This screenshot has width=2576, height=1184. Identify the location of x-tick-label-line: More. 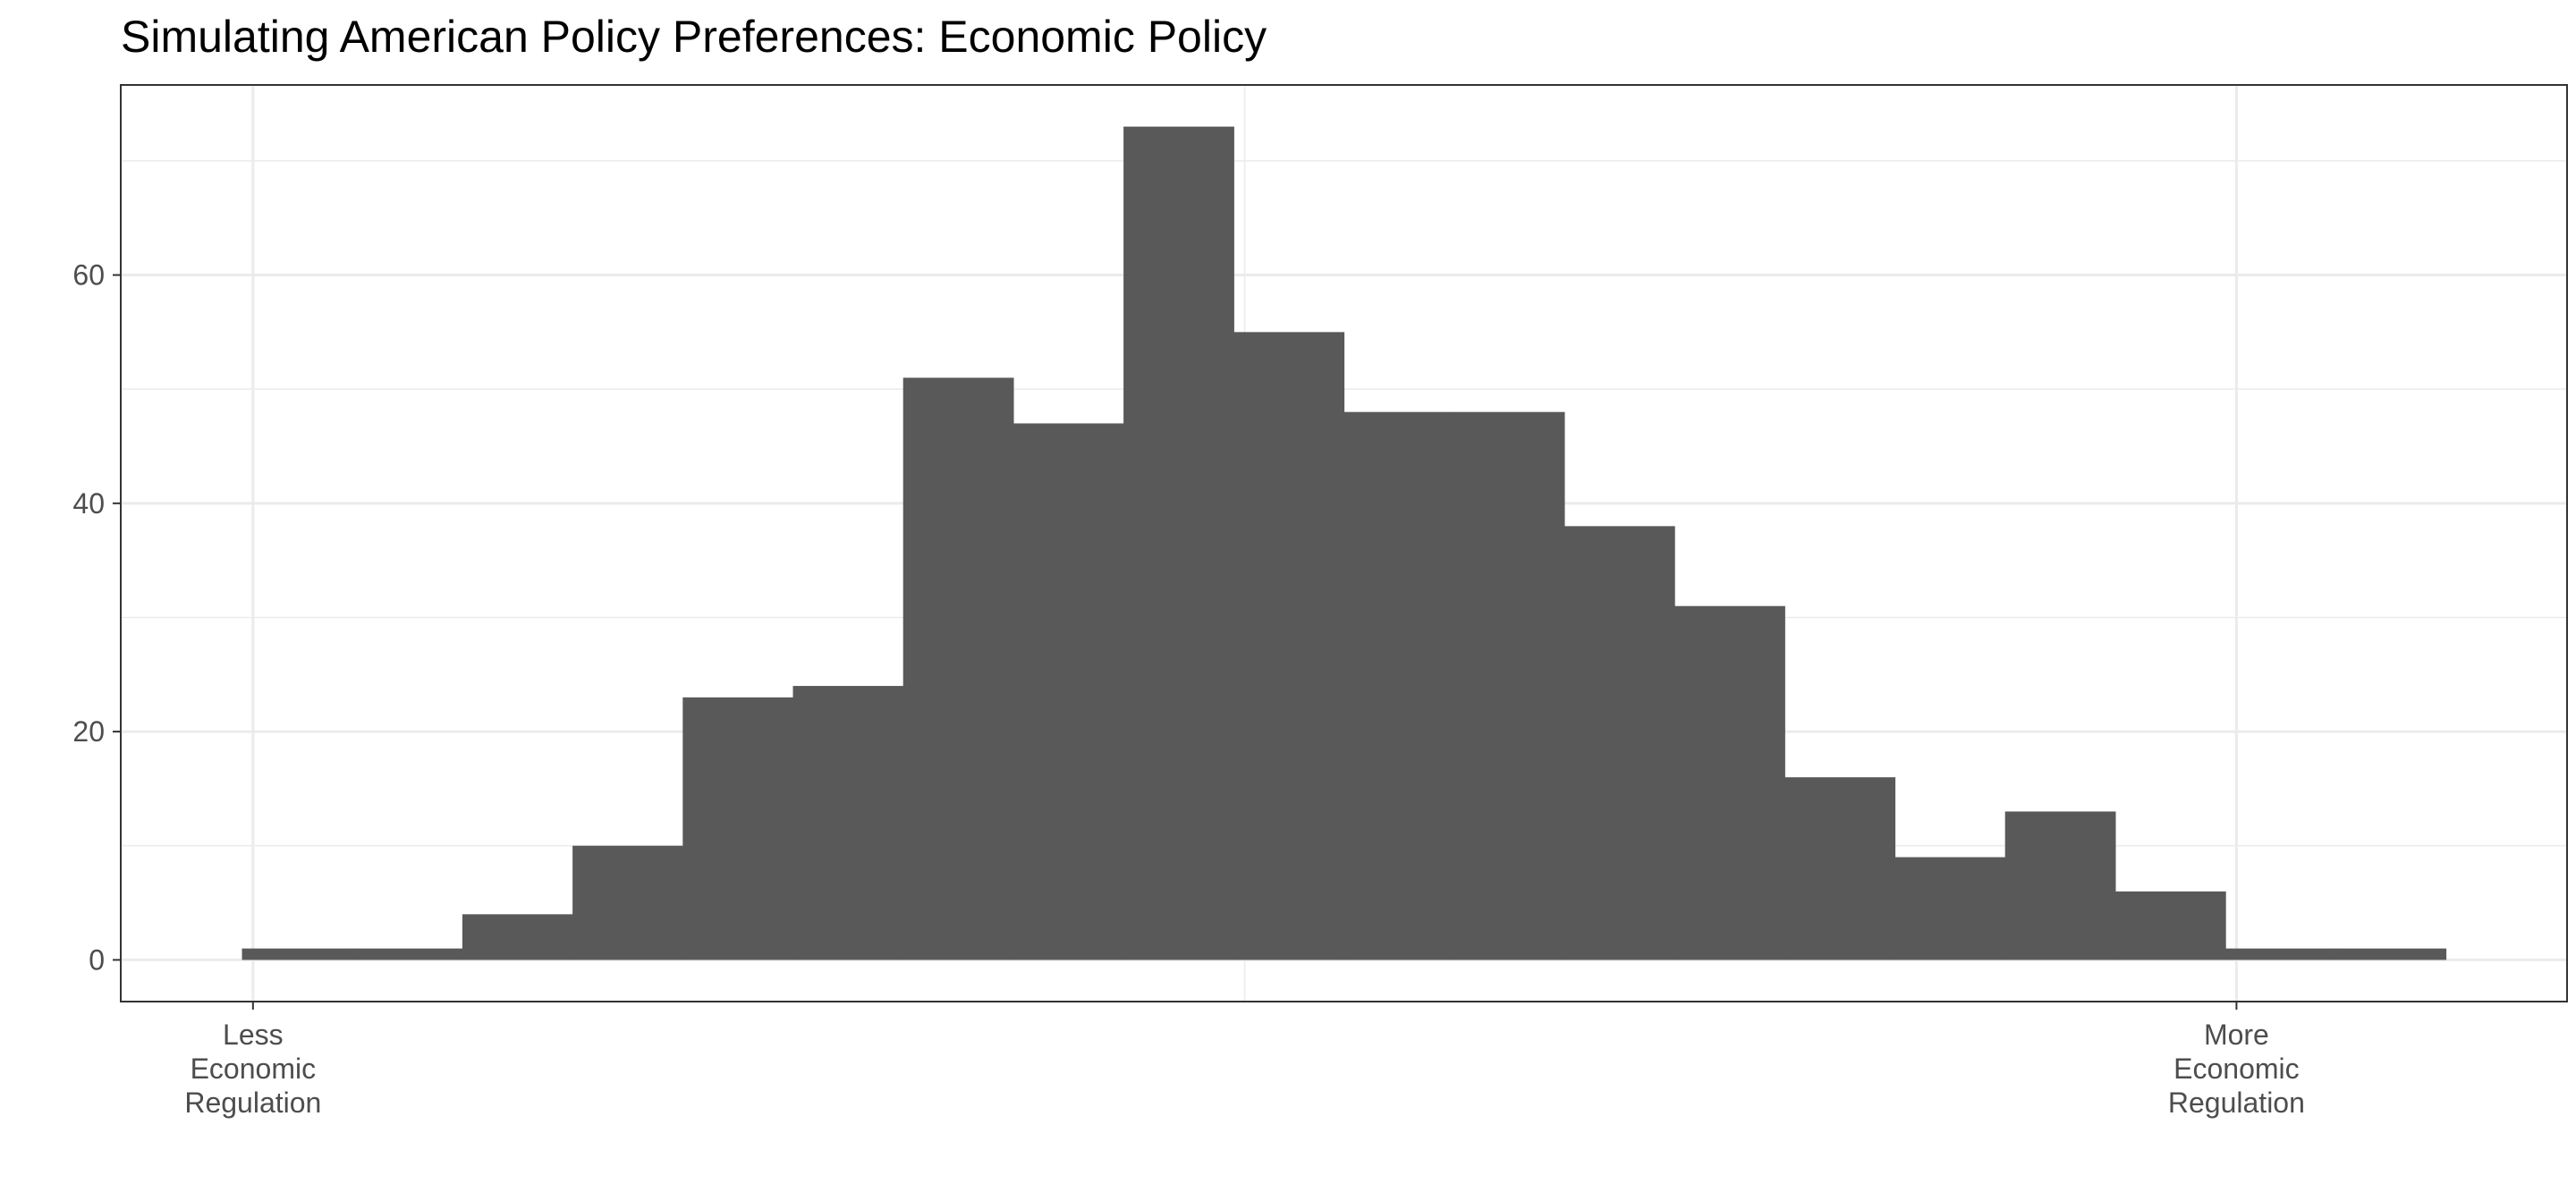
(2236, 1035).